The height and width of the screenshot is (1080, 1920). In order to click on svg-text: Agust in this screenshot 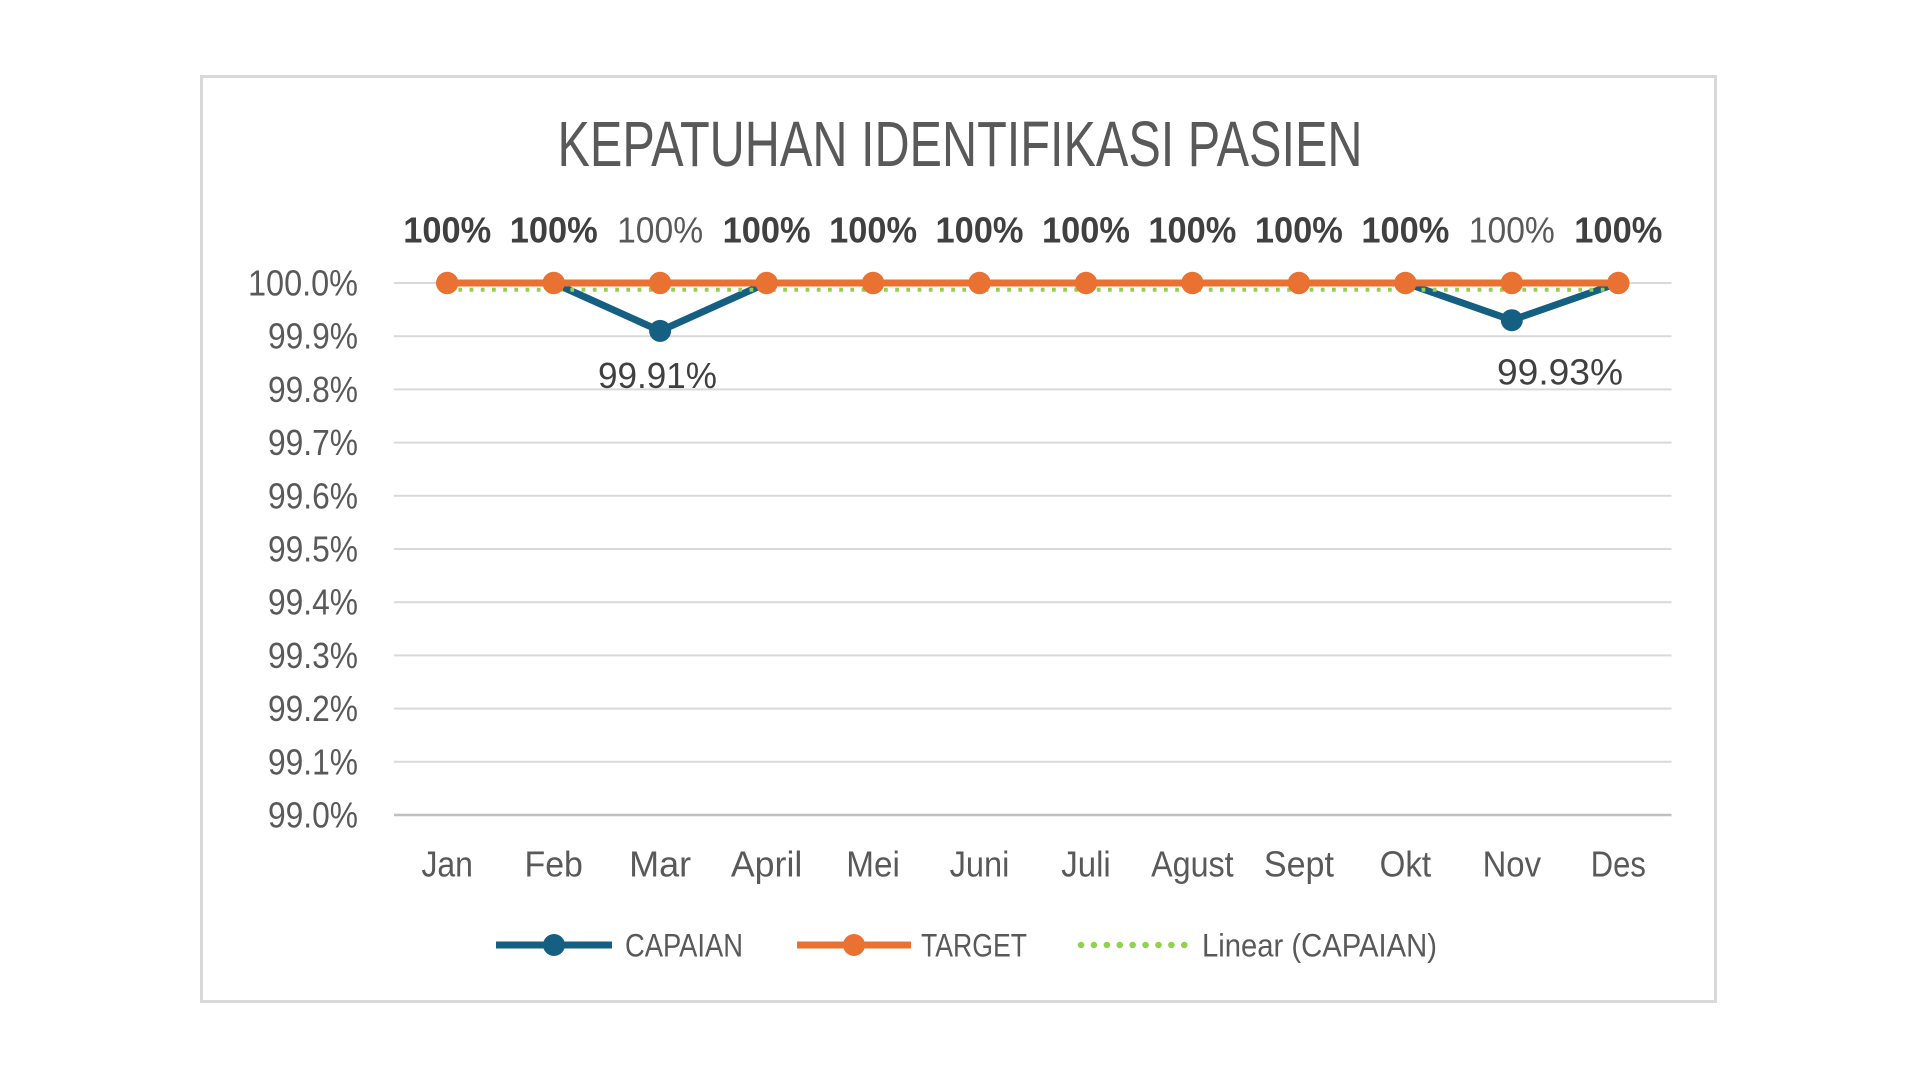, I will do `click(1192, 864)`.